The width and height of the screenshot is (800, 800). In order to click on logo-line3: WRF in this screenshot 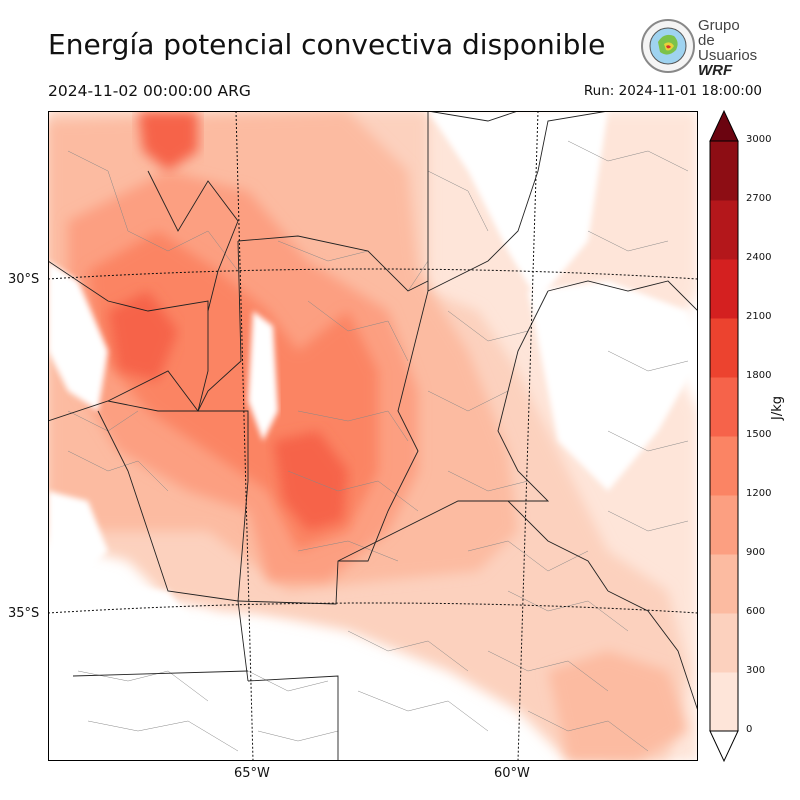, I will do `click(715, 70)`.